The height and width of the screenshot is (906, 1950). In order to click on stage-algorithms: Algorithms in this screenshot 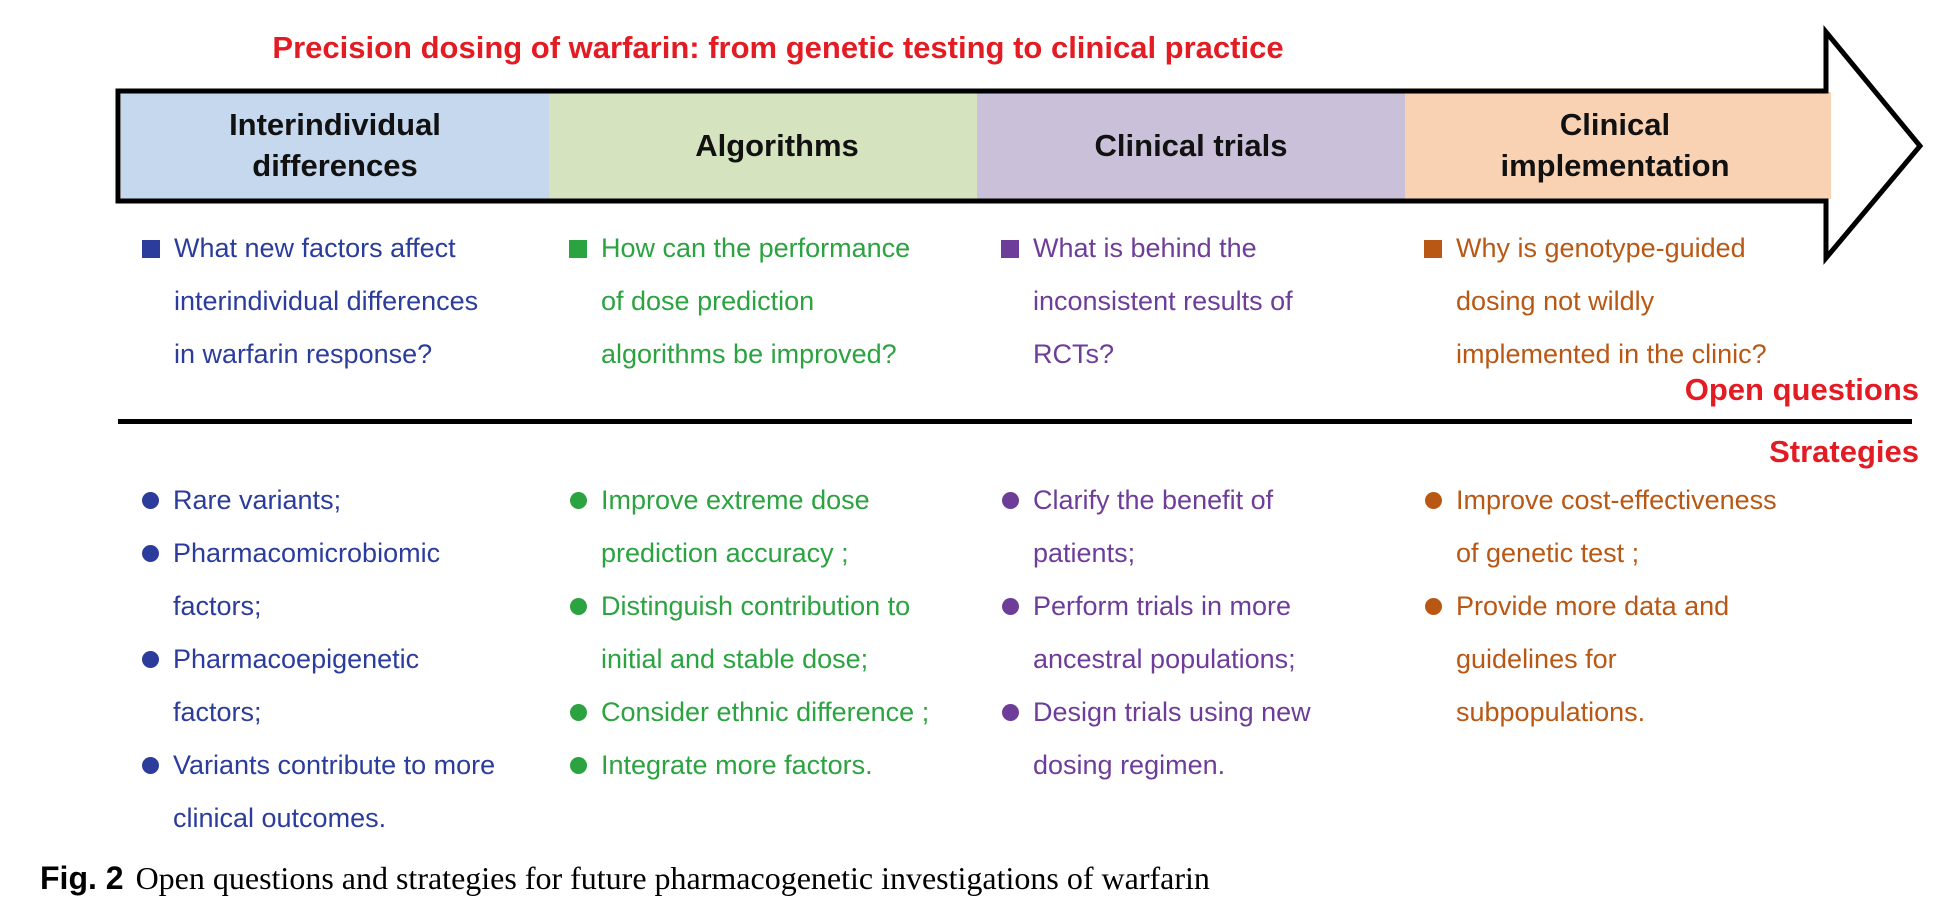, I will do `click(777, 145)`.